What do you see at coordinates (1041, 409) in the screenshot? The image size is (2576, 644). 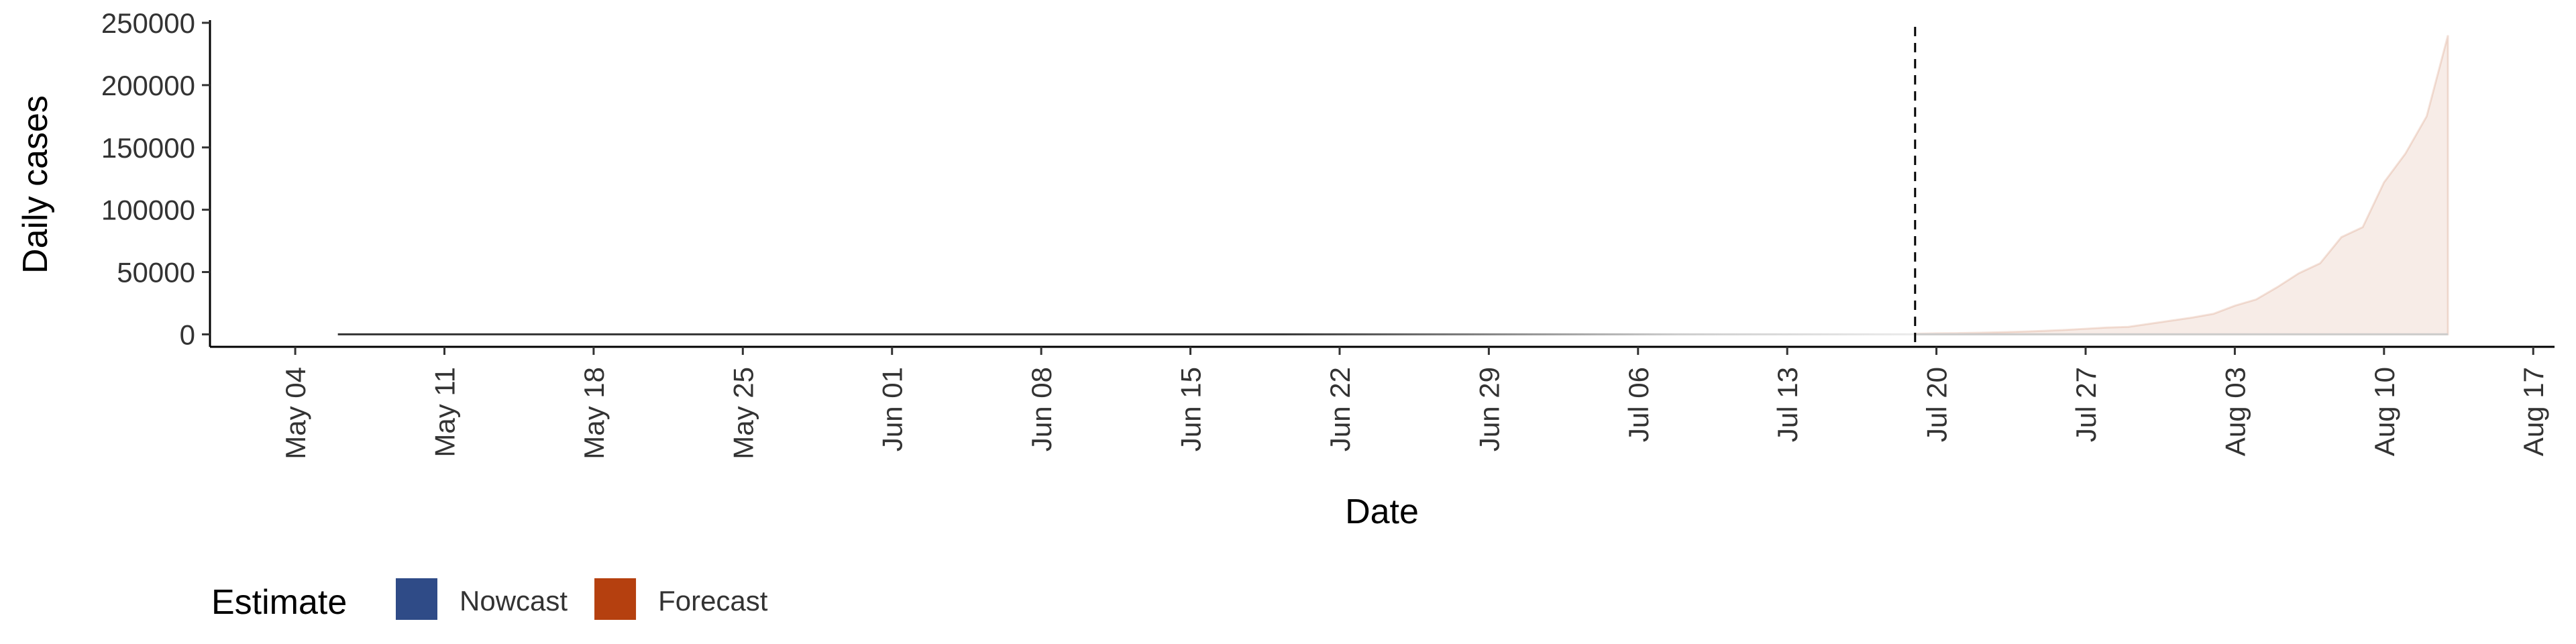 I see `x-tick-label: Jun 08` at bounding box center [1041, 409].